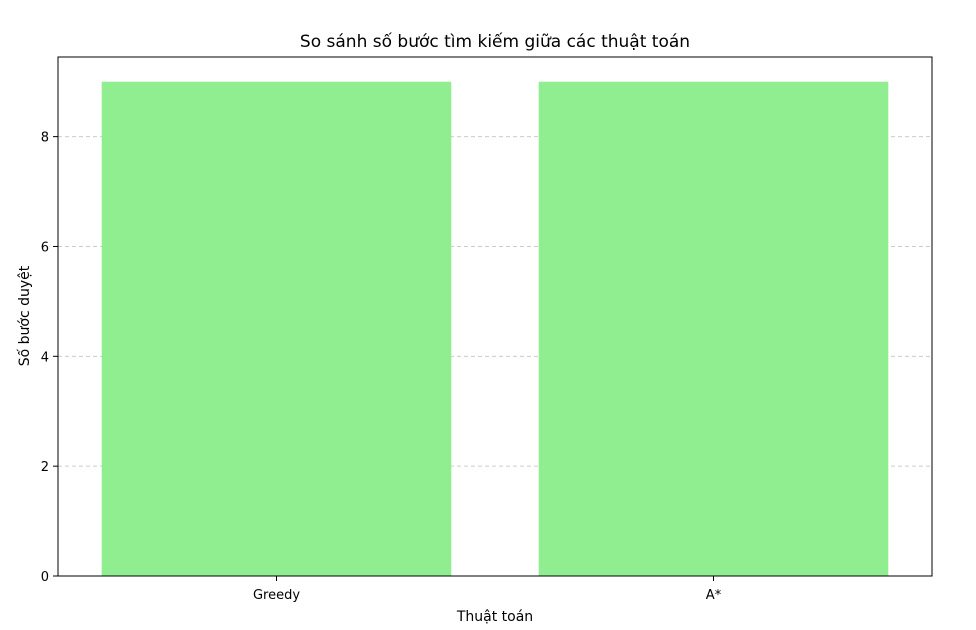 This screenshot has width=976, height=630. What do you see at coordinates (45, 247) in the screenshot?
I see `y-tick-label: 6` at bounding box center [45, 247].